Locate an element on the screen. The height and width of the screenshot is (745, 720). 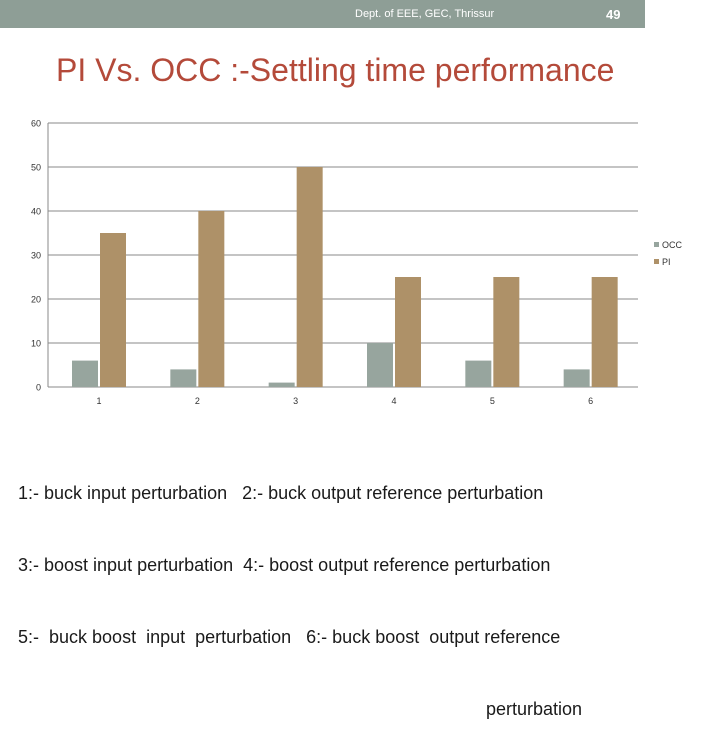
y-tick-label-10: 10 is located at coordinates (36, 344).